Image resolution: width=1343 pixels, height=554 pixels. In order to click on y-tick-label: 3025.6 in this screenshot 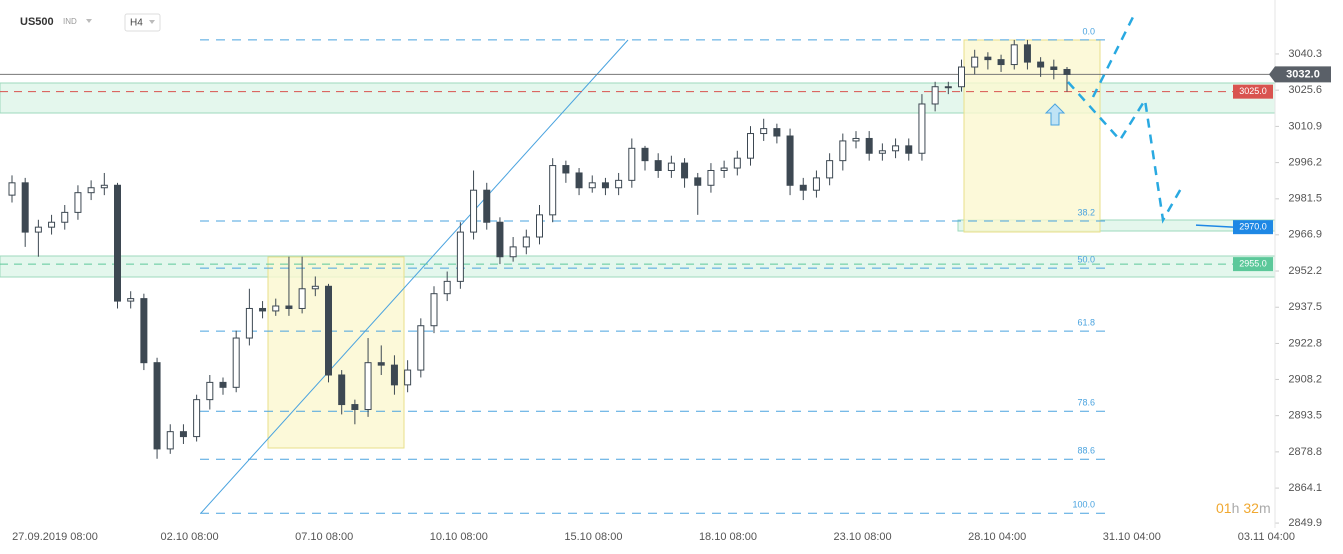, I will do `click(1305, 90)`.